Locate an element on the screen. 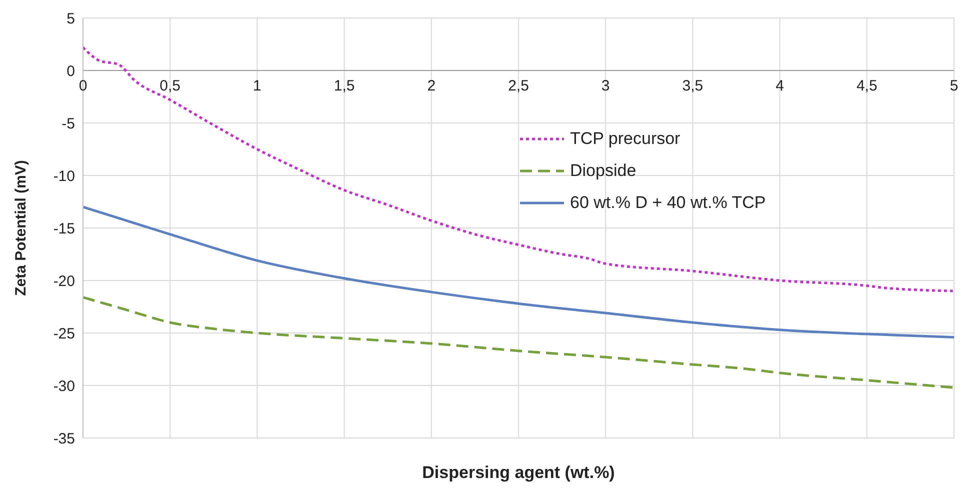  legend-label: TCP precursor is located at coordinates (625, 139).